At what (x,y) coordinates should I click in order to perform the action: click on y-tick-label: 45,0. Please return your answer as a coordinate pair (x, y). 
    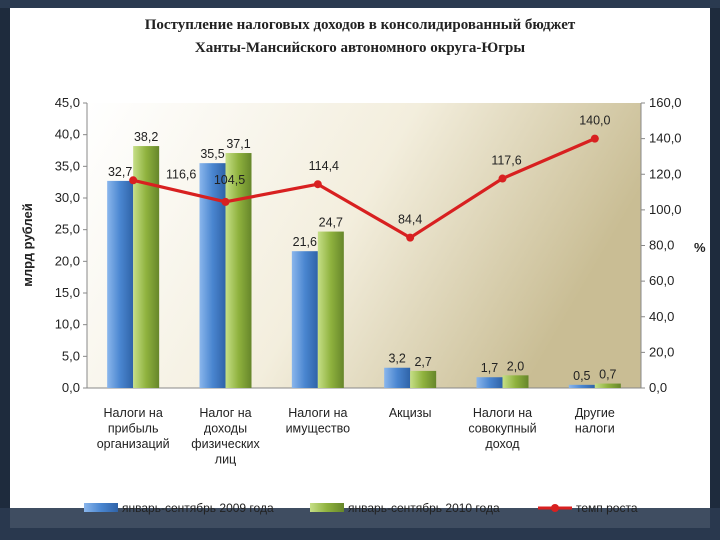
    Looking at the image, I should click on (67, 102).